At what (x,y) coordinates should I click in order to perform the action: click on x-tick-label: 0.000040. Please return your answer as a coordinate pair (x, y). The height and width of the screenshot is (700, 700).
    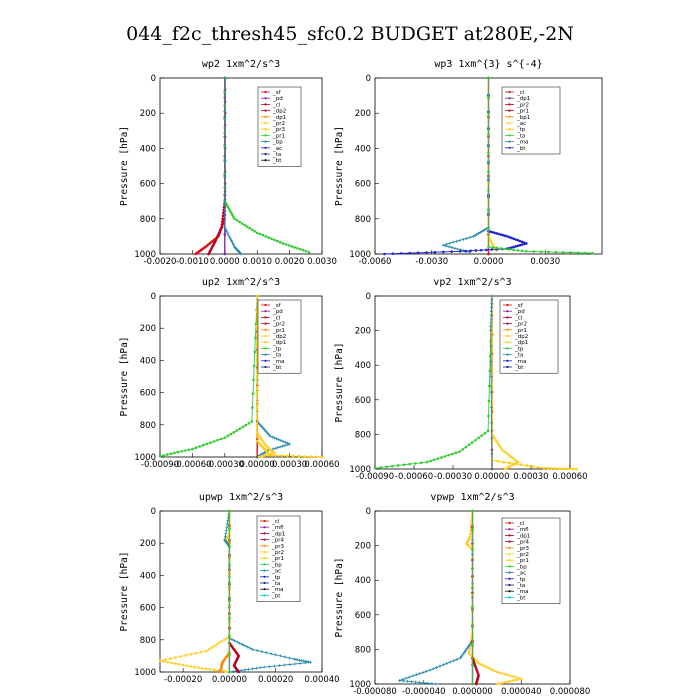
    Looking at the image, I should click on (521, 692).